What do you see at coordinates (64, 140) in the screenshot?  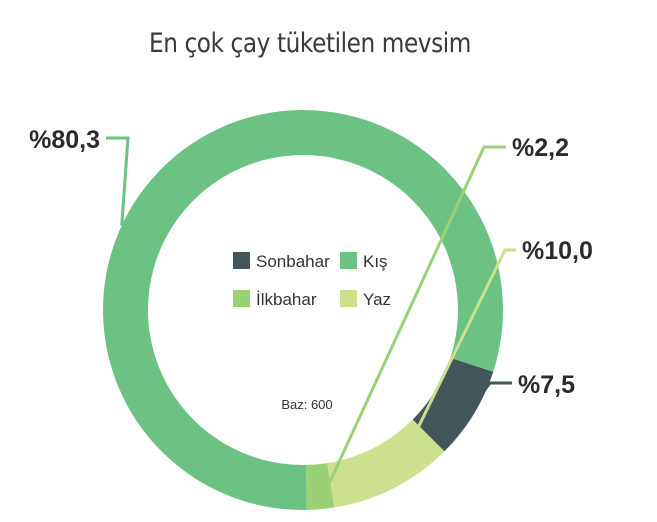 I see `value-label-kis: %80,3` at bounding box center [64, 140].